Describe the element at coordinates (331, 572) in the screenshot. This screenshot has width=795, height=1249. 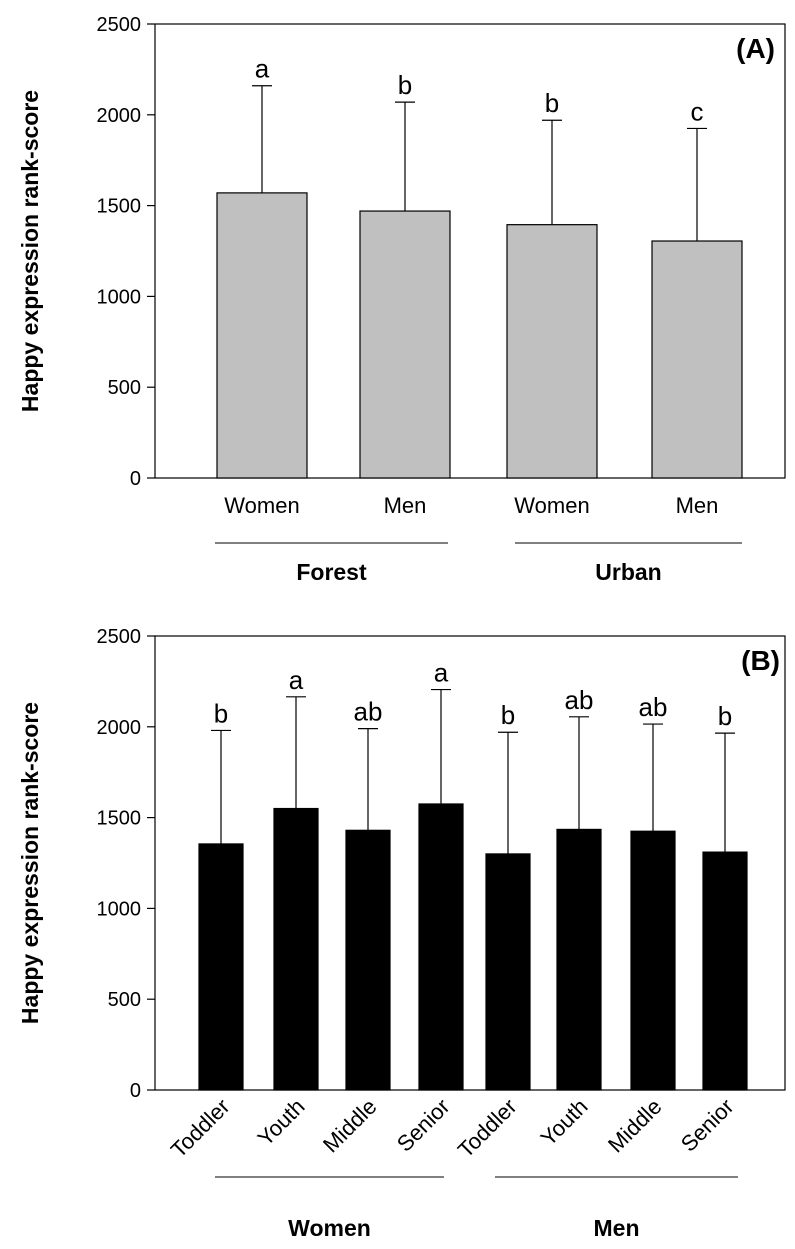
I see `group-label: Forest` at that location.